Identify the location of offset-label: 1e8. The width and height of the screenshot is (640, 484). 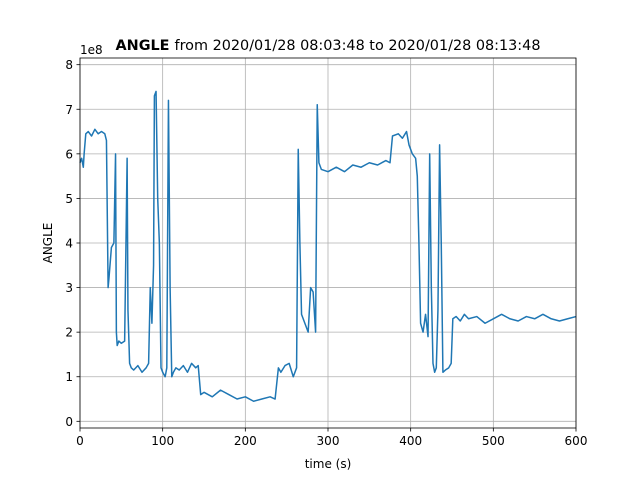
(91, 50).